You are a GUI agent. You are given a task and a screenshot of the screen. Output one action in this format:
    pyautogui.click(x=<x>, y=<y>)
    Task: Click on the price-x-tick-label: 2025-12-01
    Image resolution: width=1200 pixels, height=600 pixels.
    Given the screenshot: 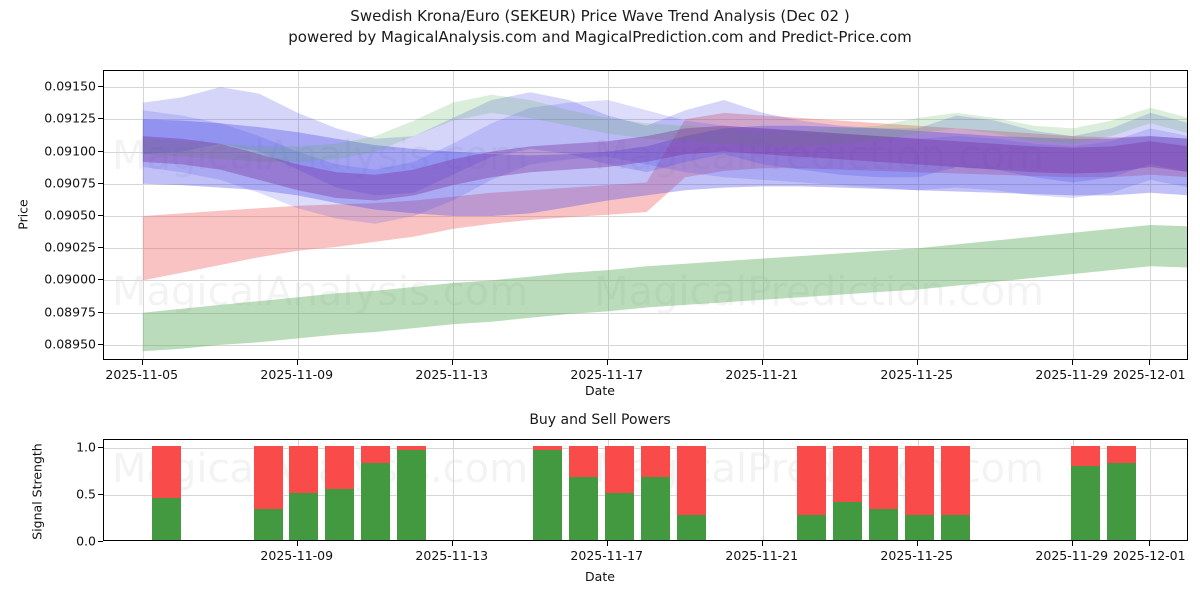 What is the action you would take?
    pyautogui.click(x=1149, y=374)
    